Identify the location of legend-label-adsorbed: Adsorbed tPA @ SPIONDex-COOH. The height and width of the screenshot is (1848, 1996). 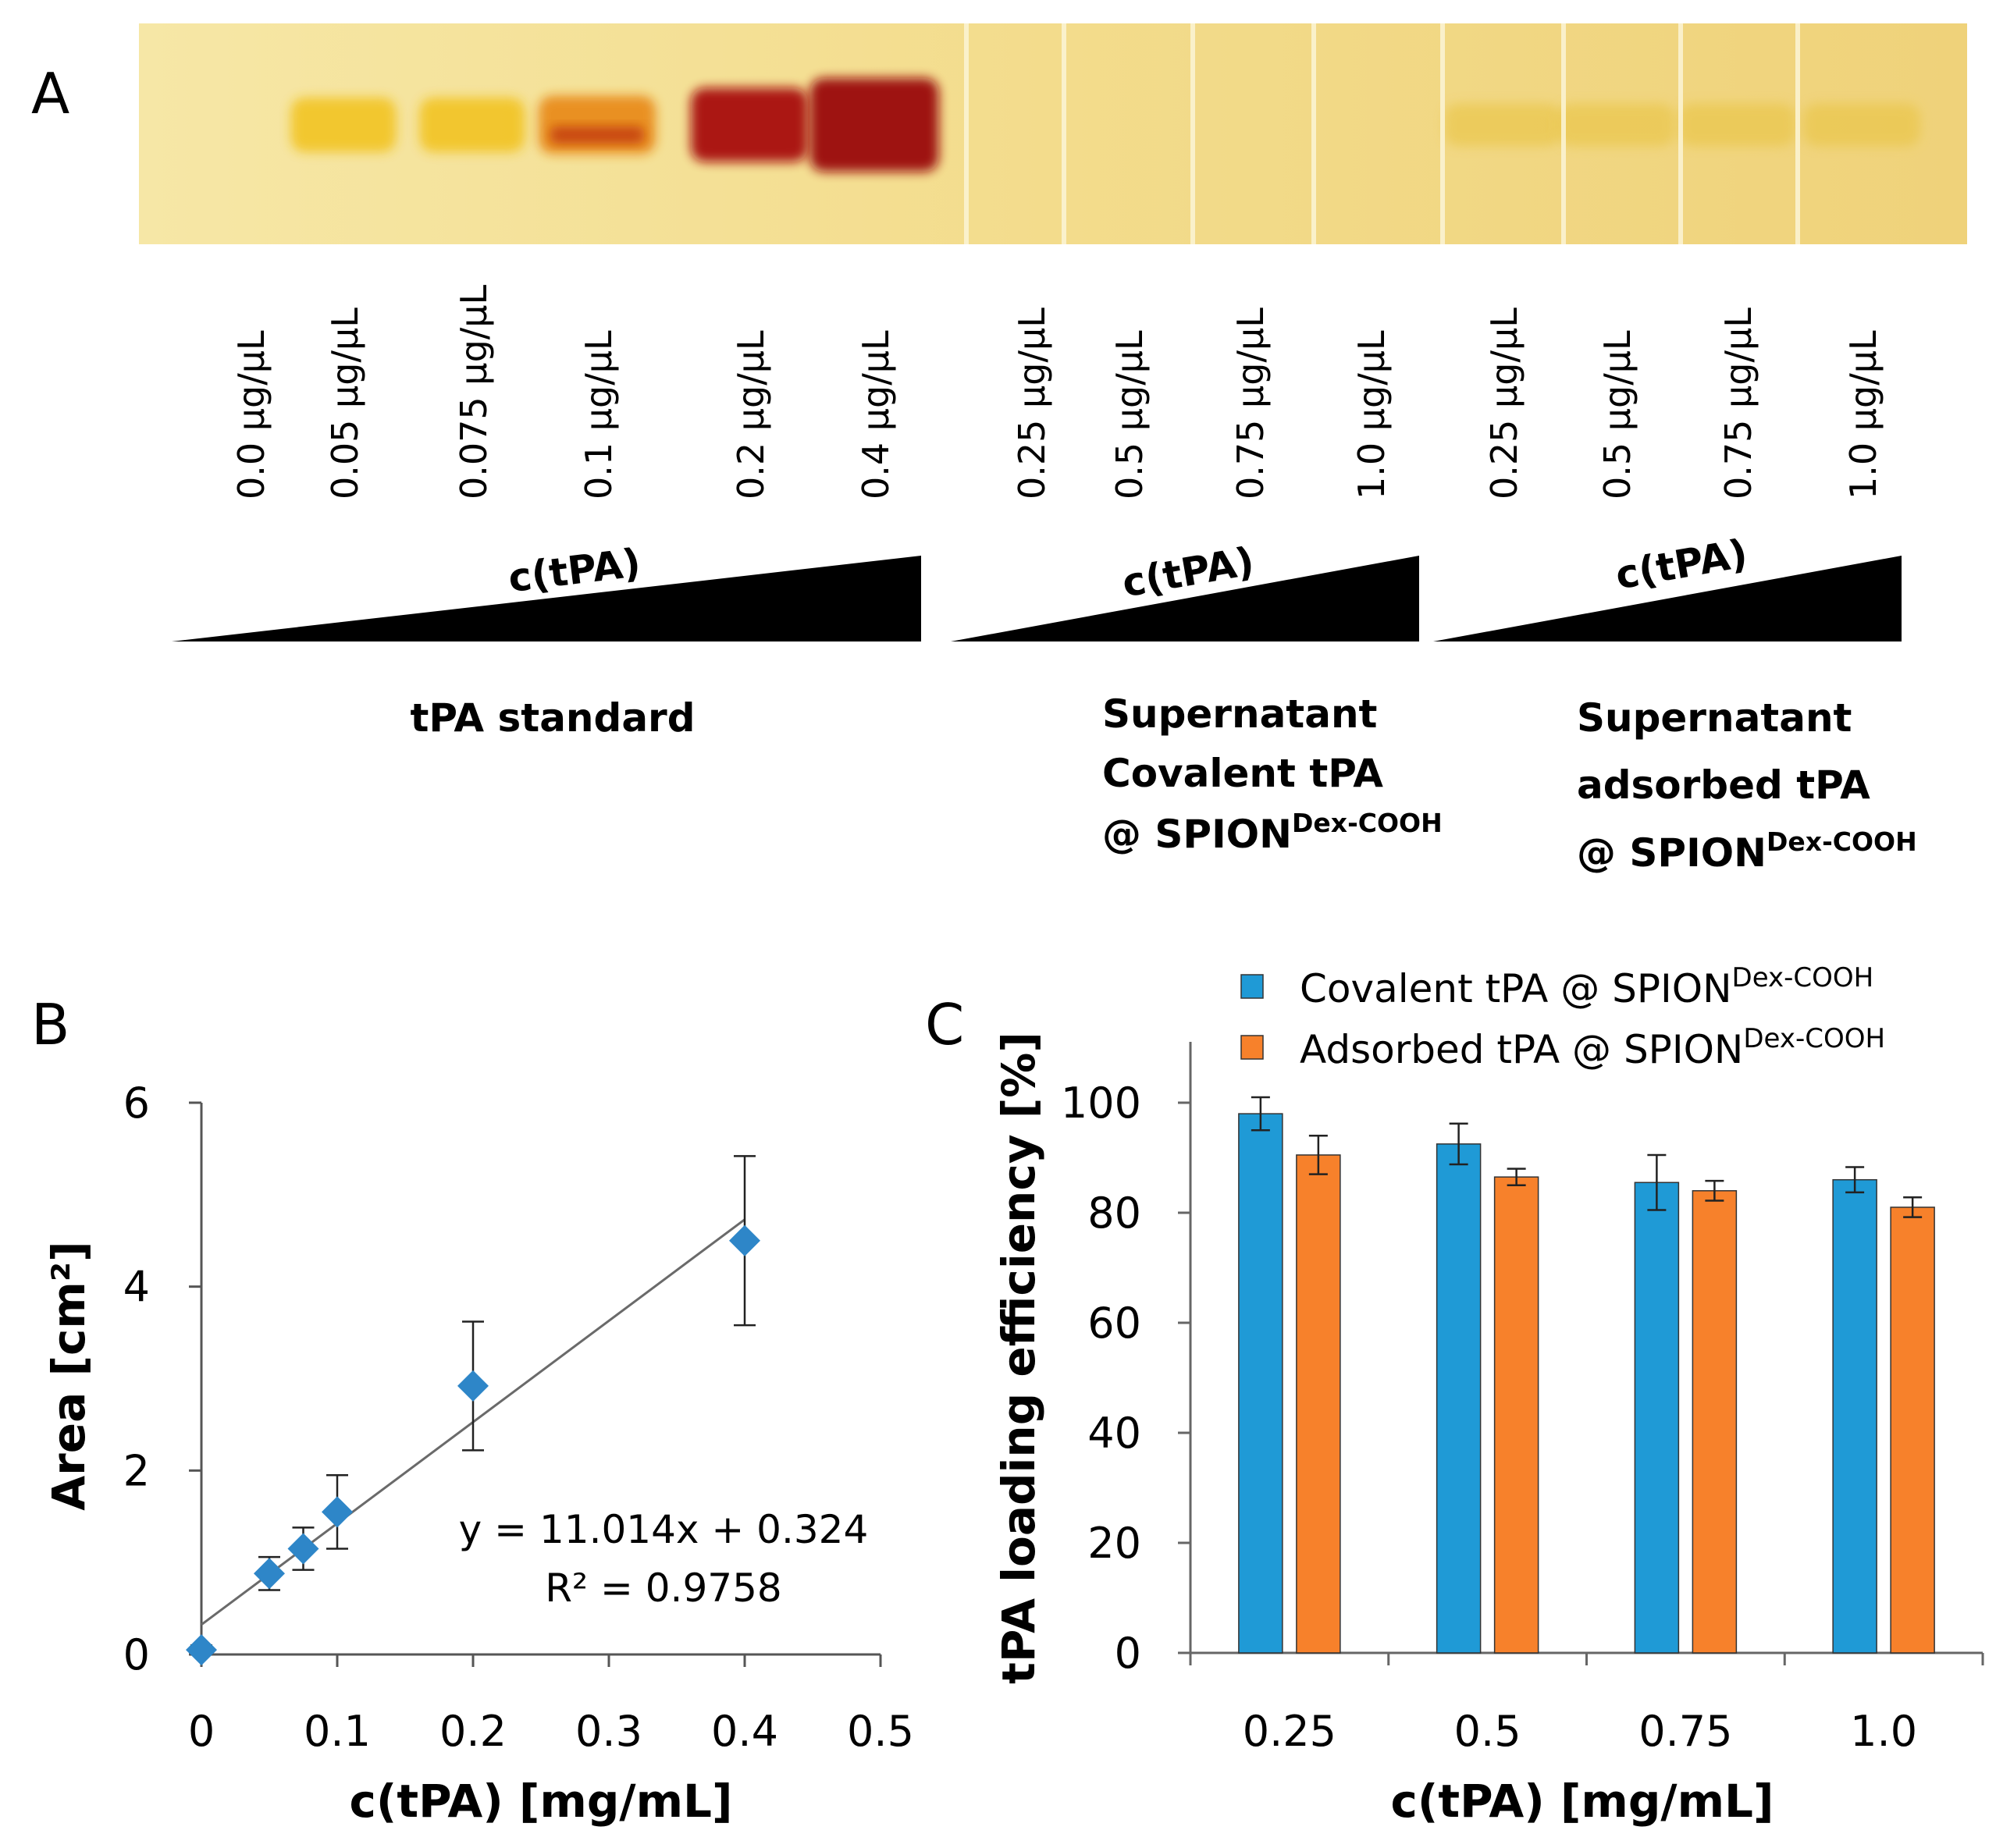
(1592, 1047).